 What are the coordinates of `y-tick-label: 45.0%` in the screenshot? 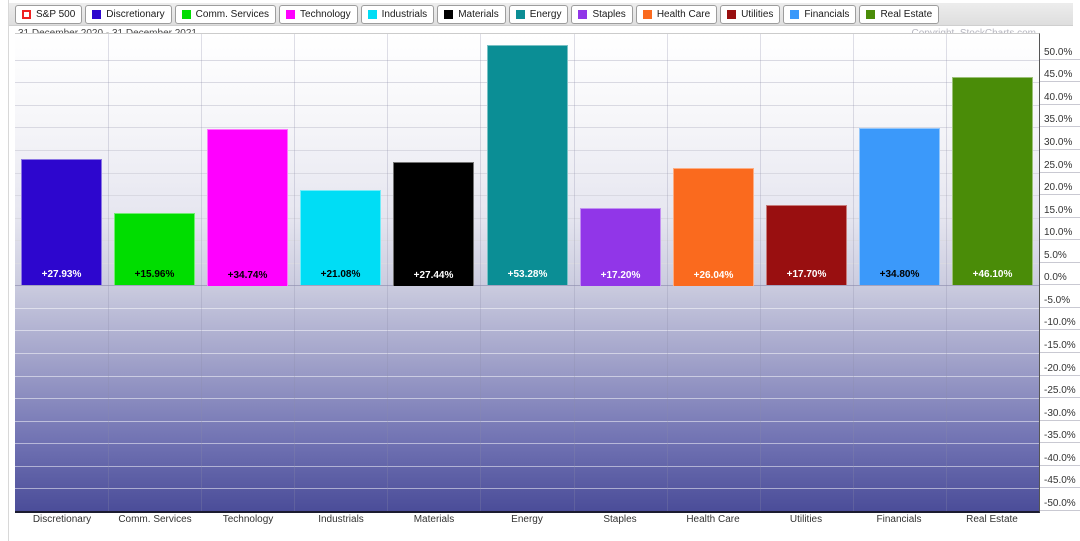 It's located at (1060, 75).